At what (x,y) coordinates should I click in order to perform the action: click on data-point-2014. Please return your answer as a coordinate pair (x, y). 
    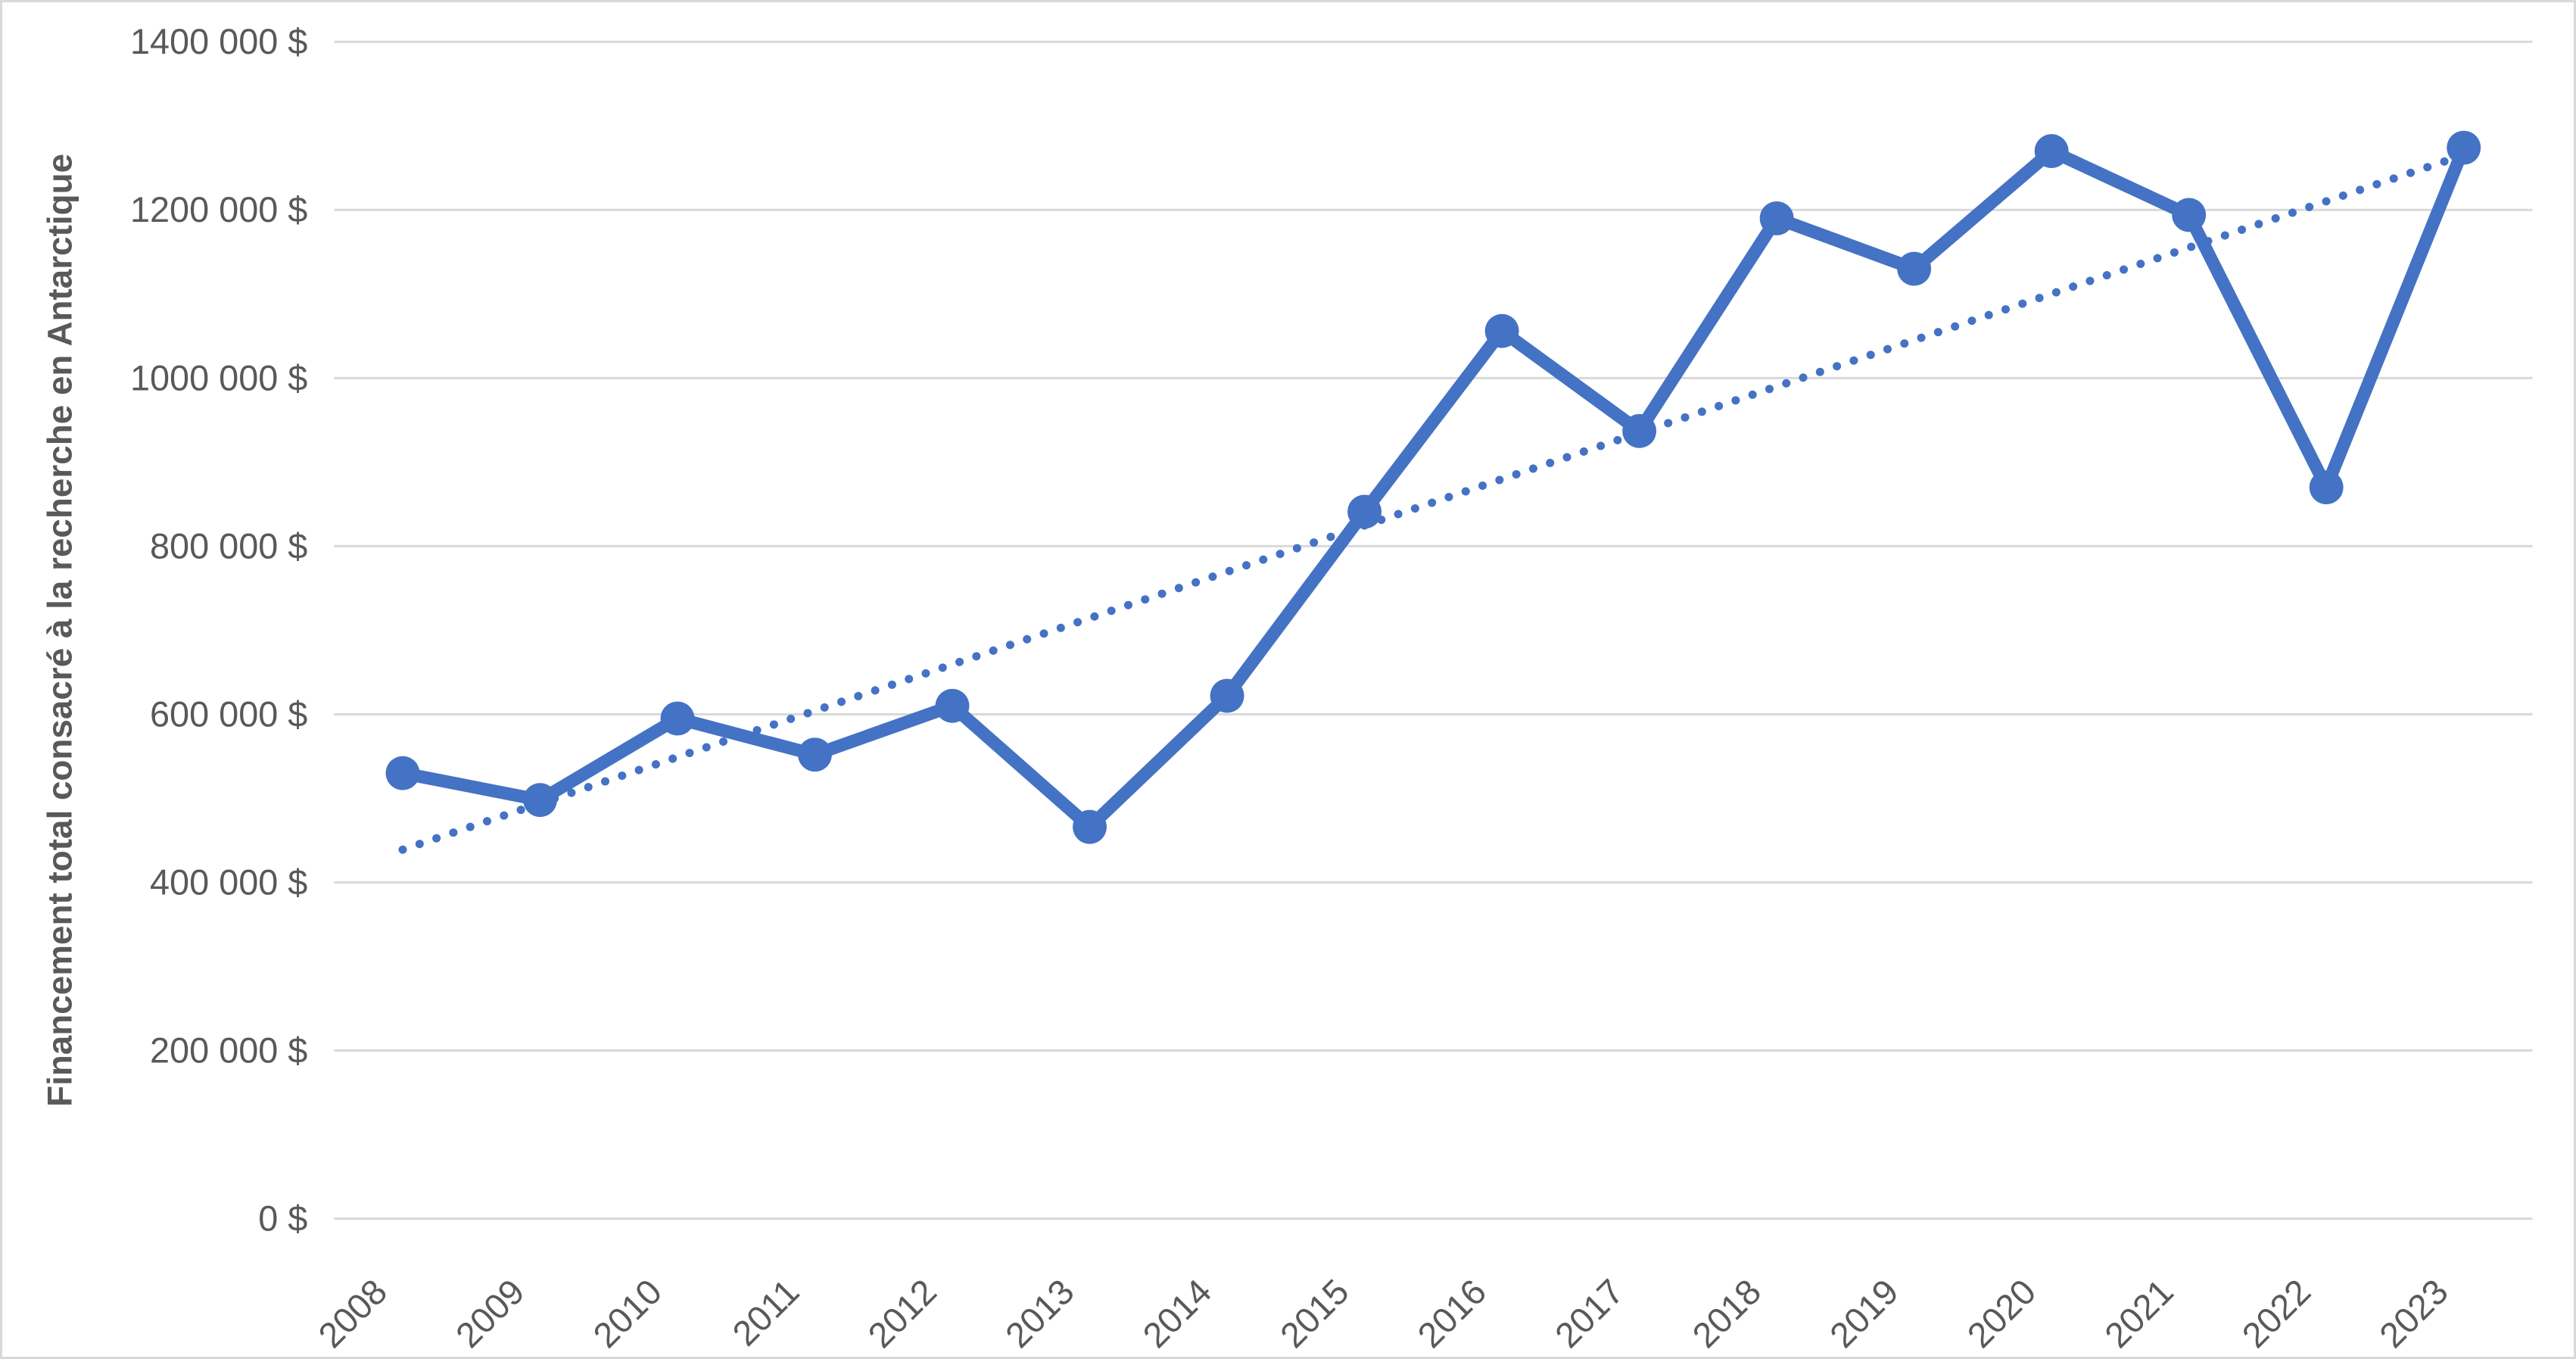
    Looking at the image, I should click on (1227, 695).